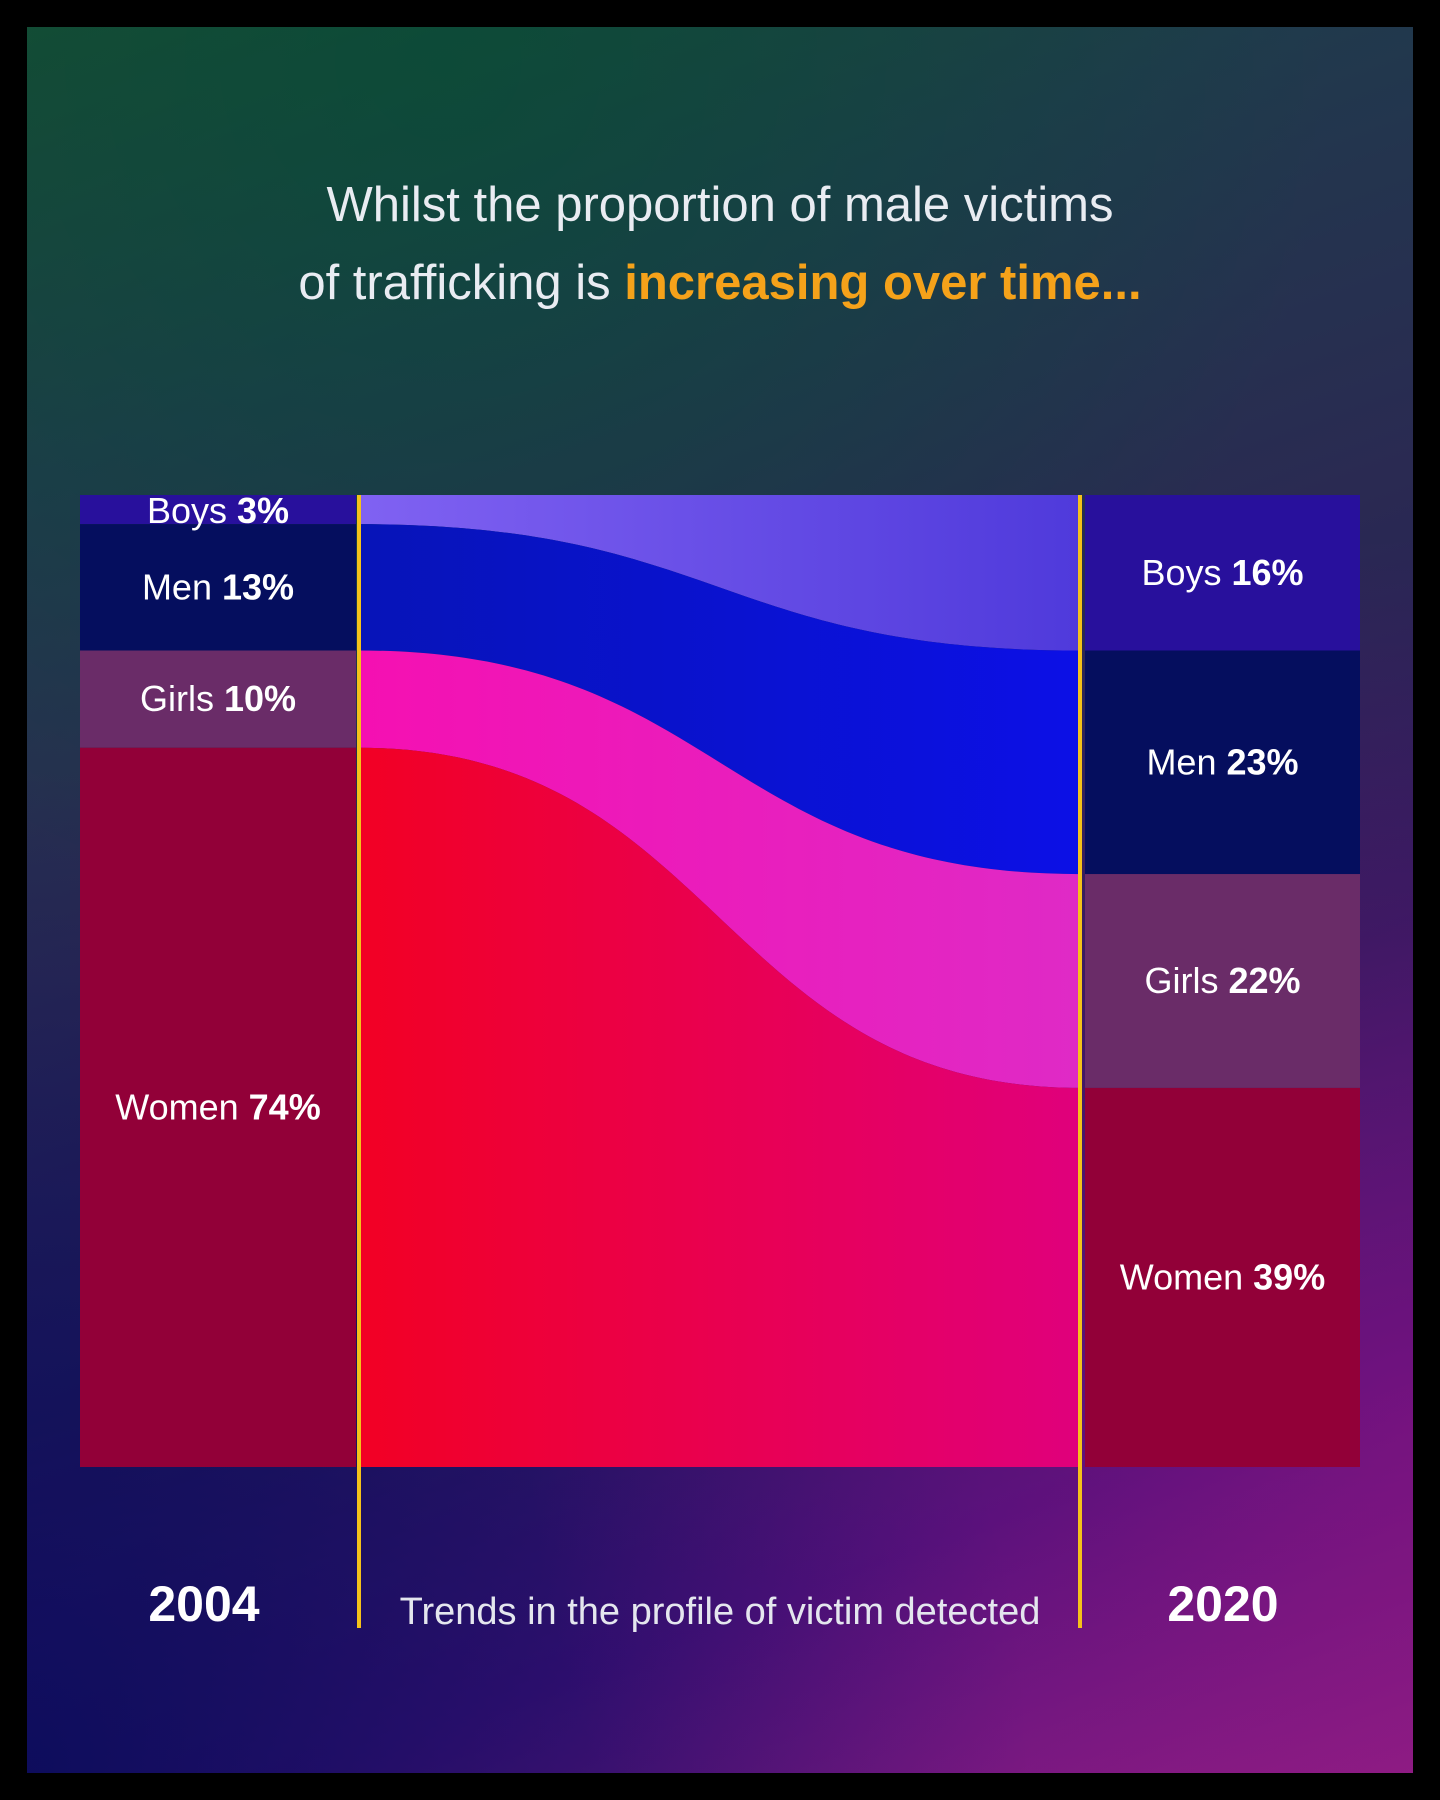  I want to click on category-value: 16%, so click(1267, 572).